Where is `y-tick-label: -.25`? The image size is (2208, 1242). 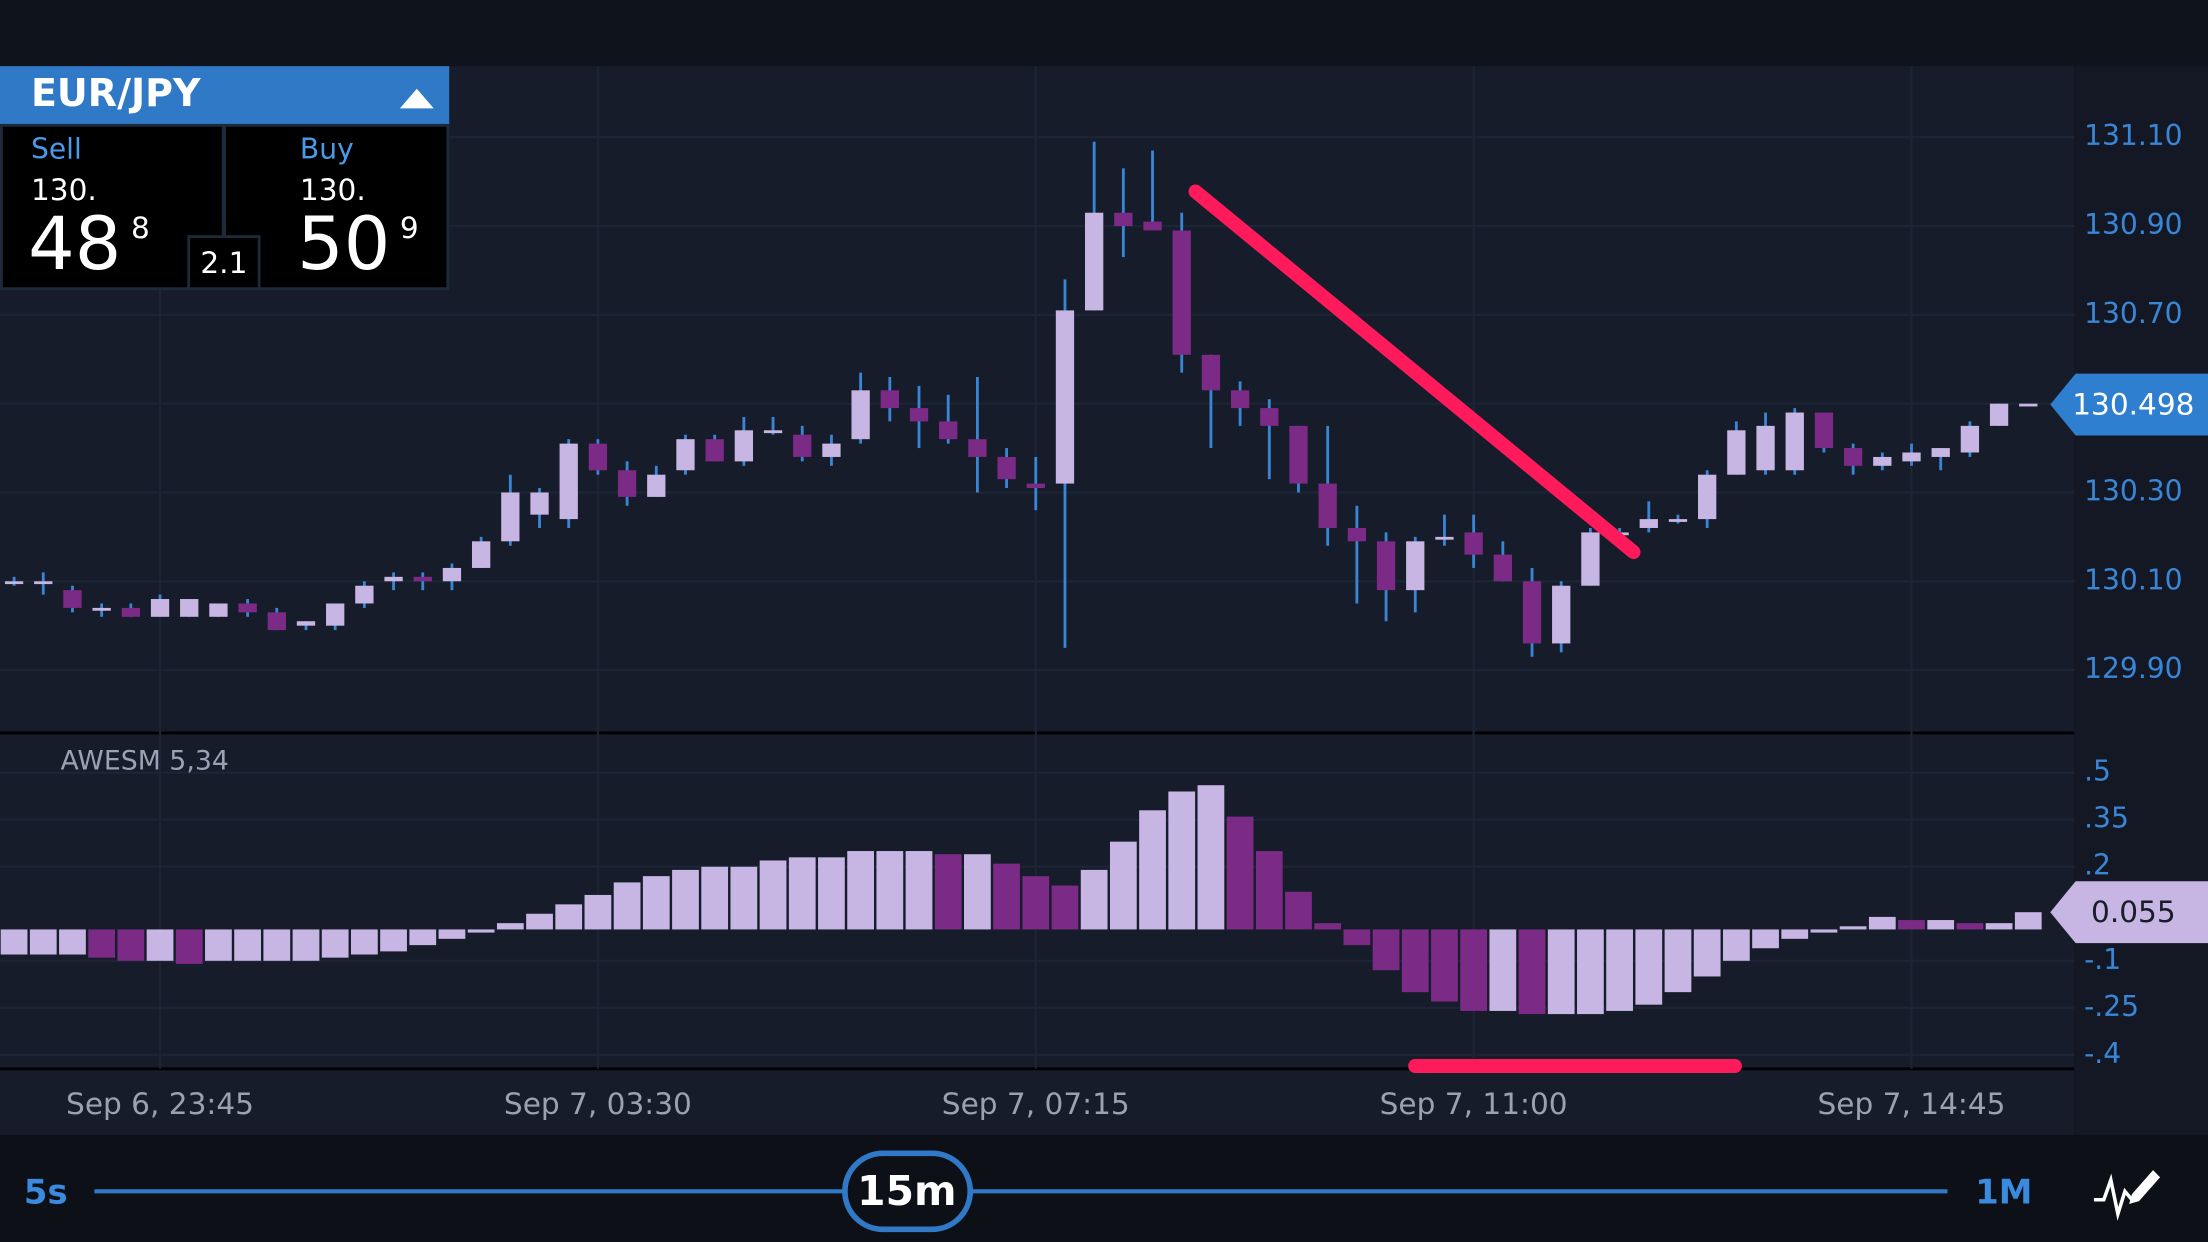 y-tick-label: -.25 is located at coordinates (2111, 1006).